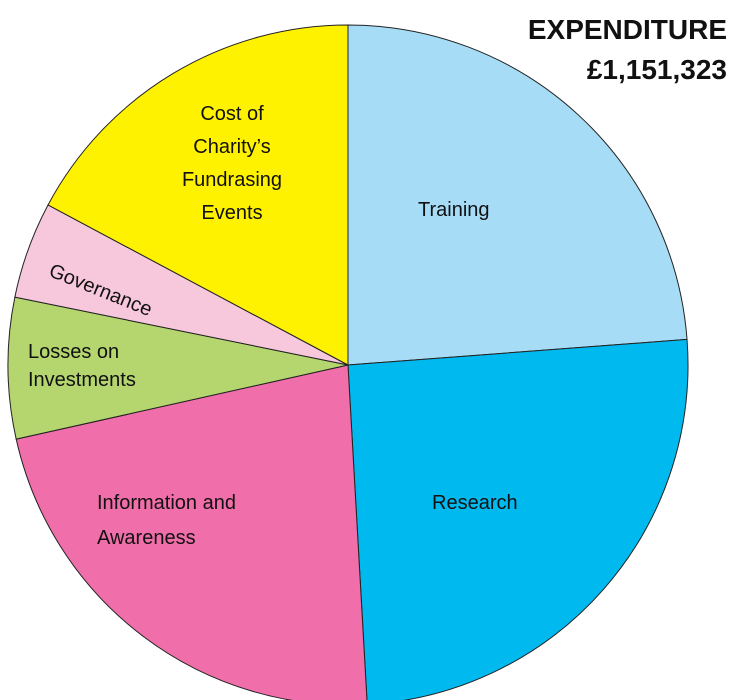 The width and height of the screenshot is (733, 700). I want to click on chart-title: EXPENDITURE, so click(627, 29).